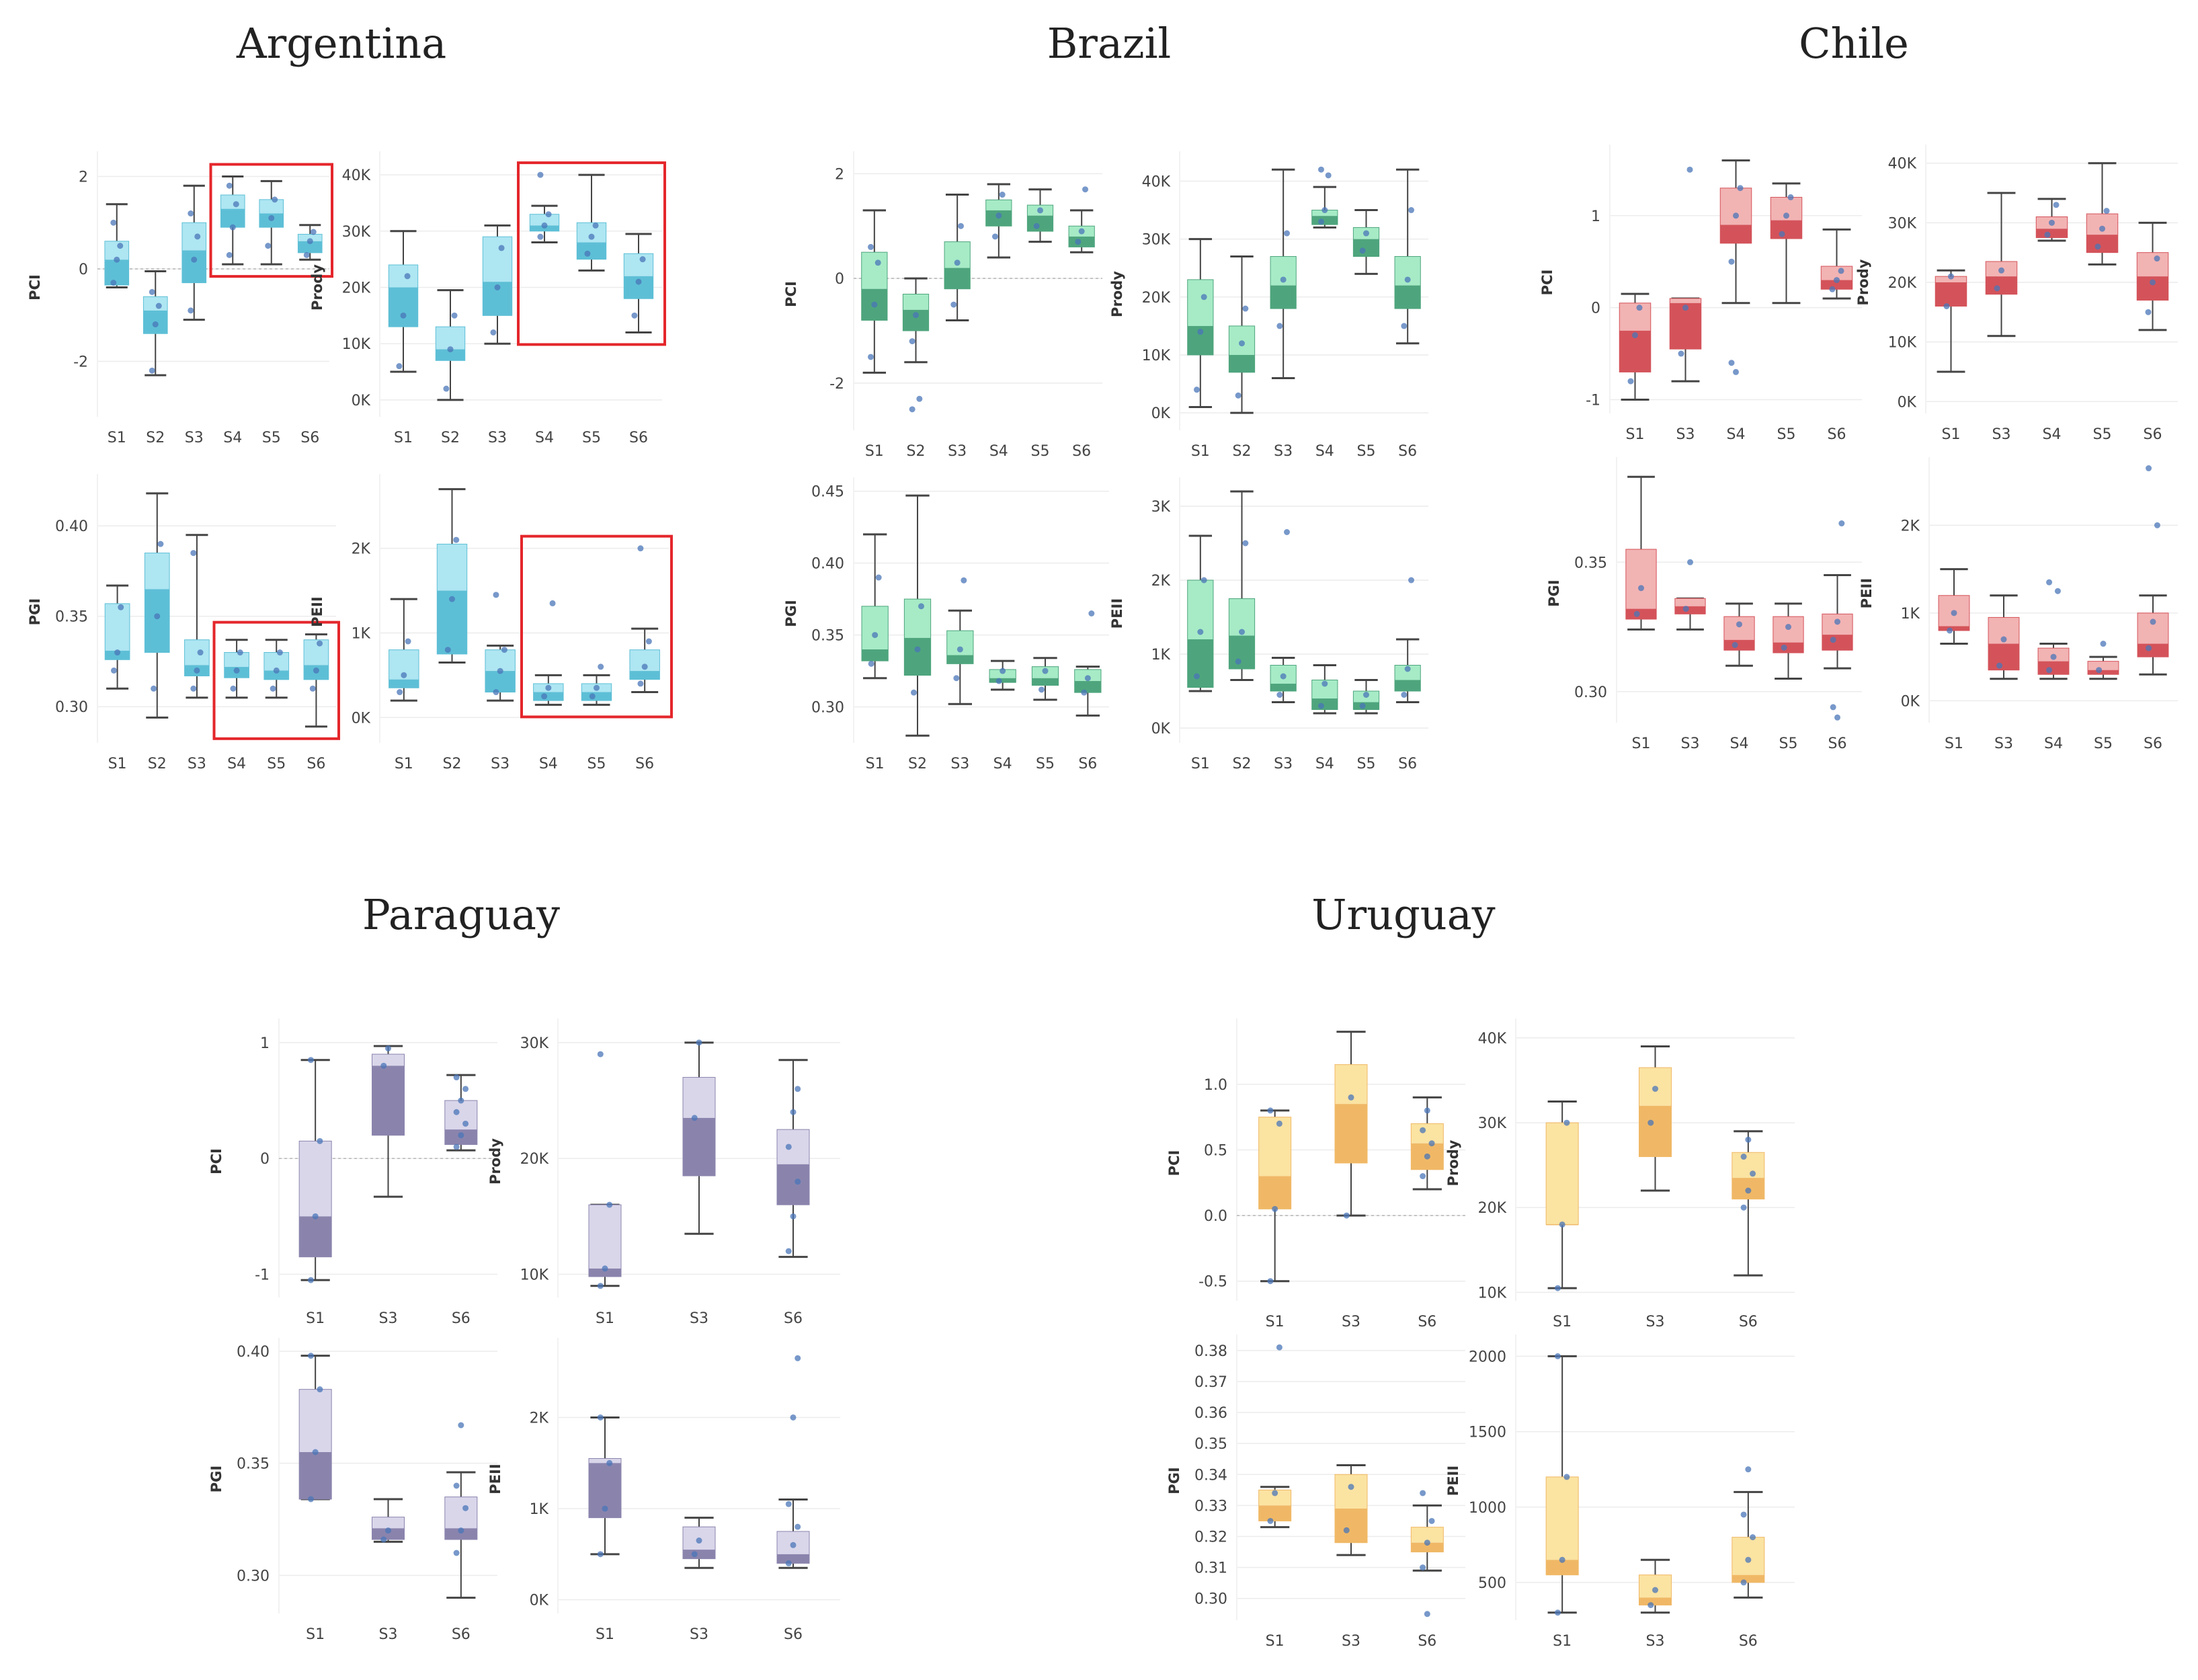 The image size is (2198, 1680). What do you see at coordinates (1620, 1492) in the screenshot?
I see `chart-uruguay-peii: 2000 1500 1000 500 PEII S1 S3 S6` at bounding box center [1620, 1492].